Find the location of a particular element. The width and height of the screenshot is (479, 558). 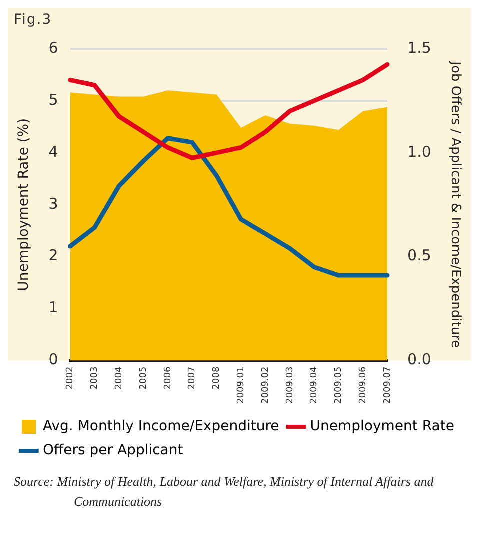

legend-label: Offers per Applicant is located at coordinates (113, 450).